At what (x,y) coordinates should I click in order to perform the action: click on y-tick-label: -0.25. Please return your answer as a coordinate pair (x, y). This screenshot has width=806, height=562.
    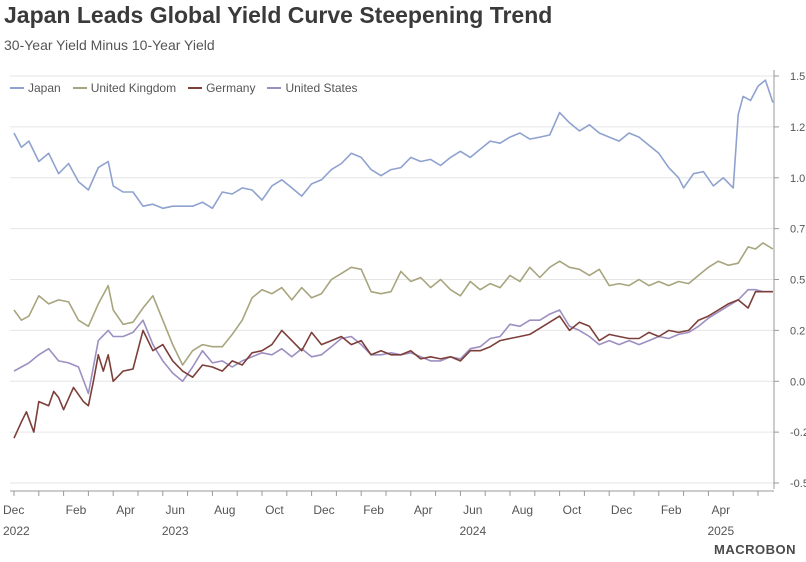
    Looking at the image, I should click on (798, 433).